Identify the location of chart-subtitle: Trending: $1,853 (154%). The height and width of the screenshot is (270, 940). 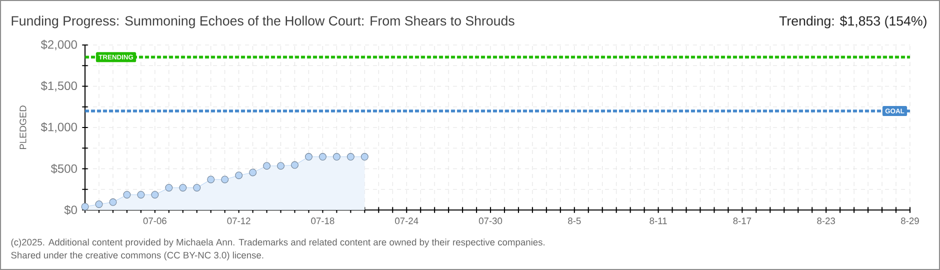
(852, 22).